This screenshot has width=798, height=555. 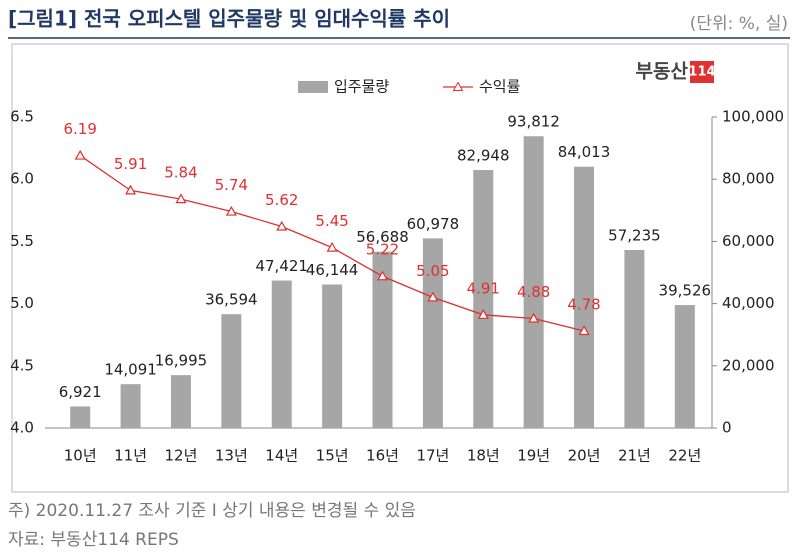 I want to click on legend-label: 수익률, so click(x=500, y=87).